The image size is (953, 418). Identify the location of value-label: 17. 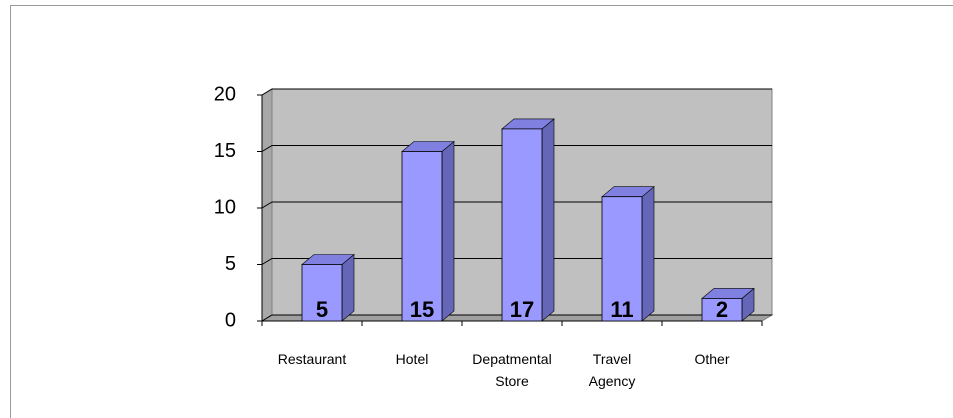
(522, 309).